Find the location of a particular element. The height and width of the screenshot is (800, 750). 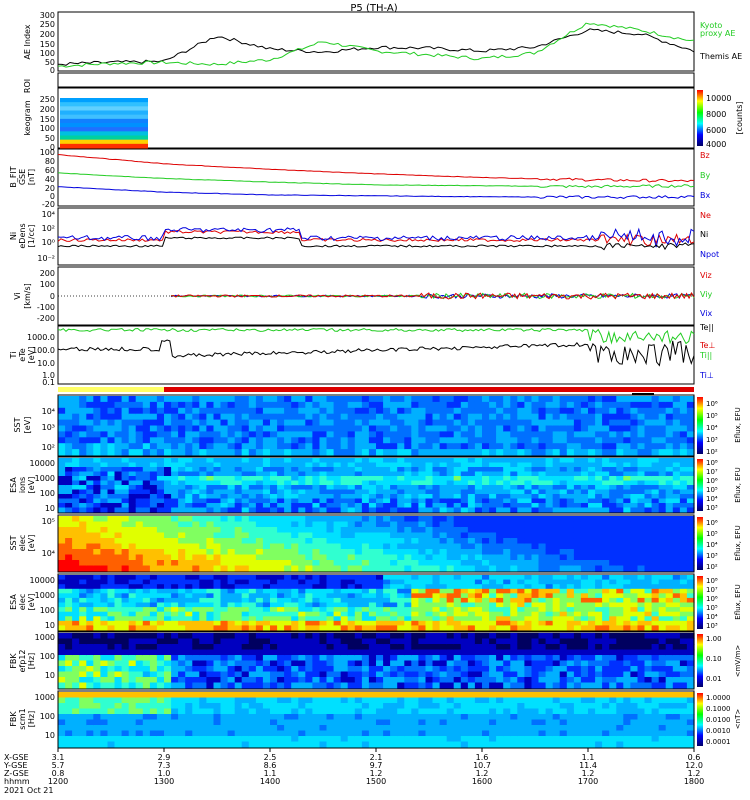

density-tick: 10⁻² is located at coordinates (46, 258).